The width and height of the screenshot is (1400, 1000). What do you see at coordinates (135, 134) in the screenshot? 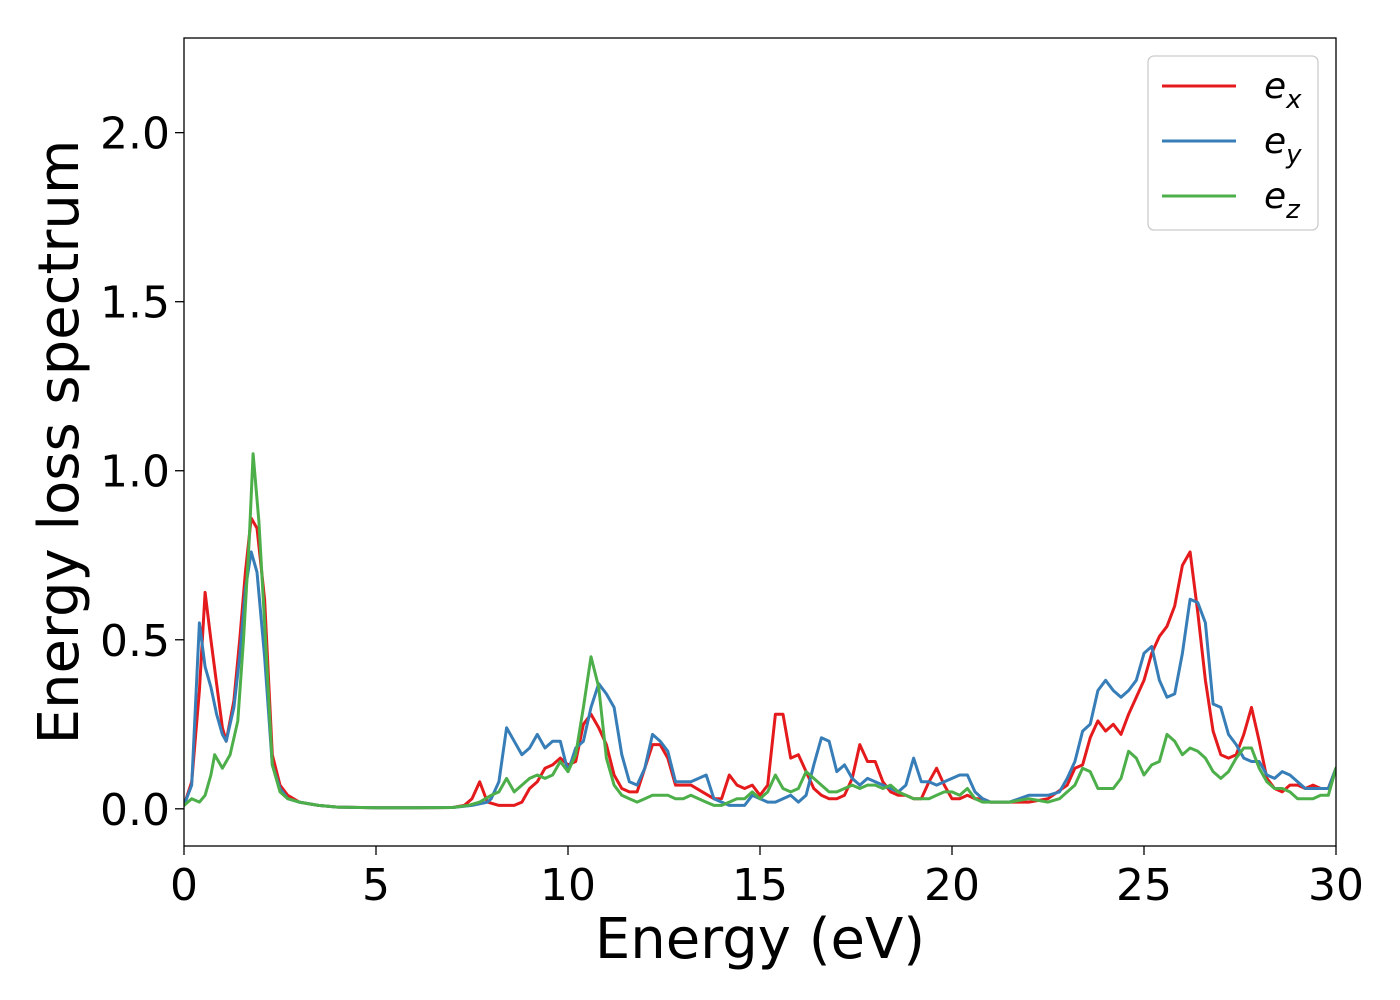
I see `y-tick-label: 2.0` at bounding box center [135, 134].